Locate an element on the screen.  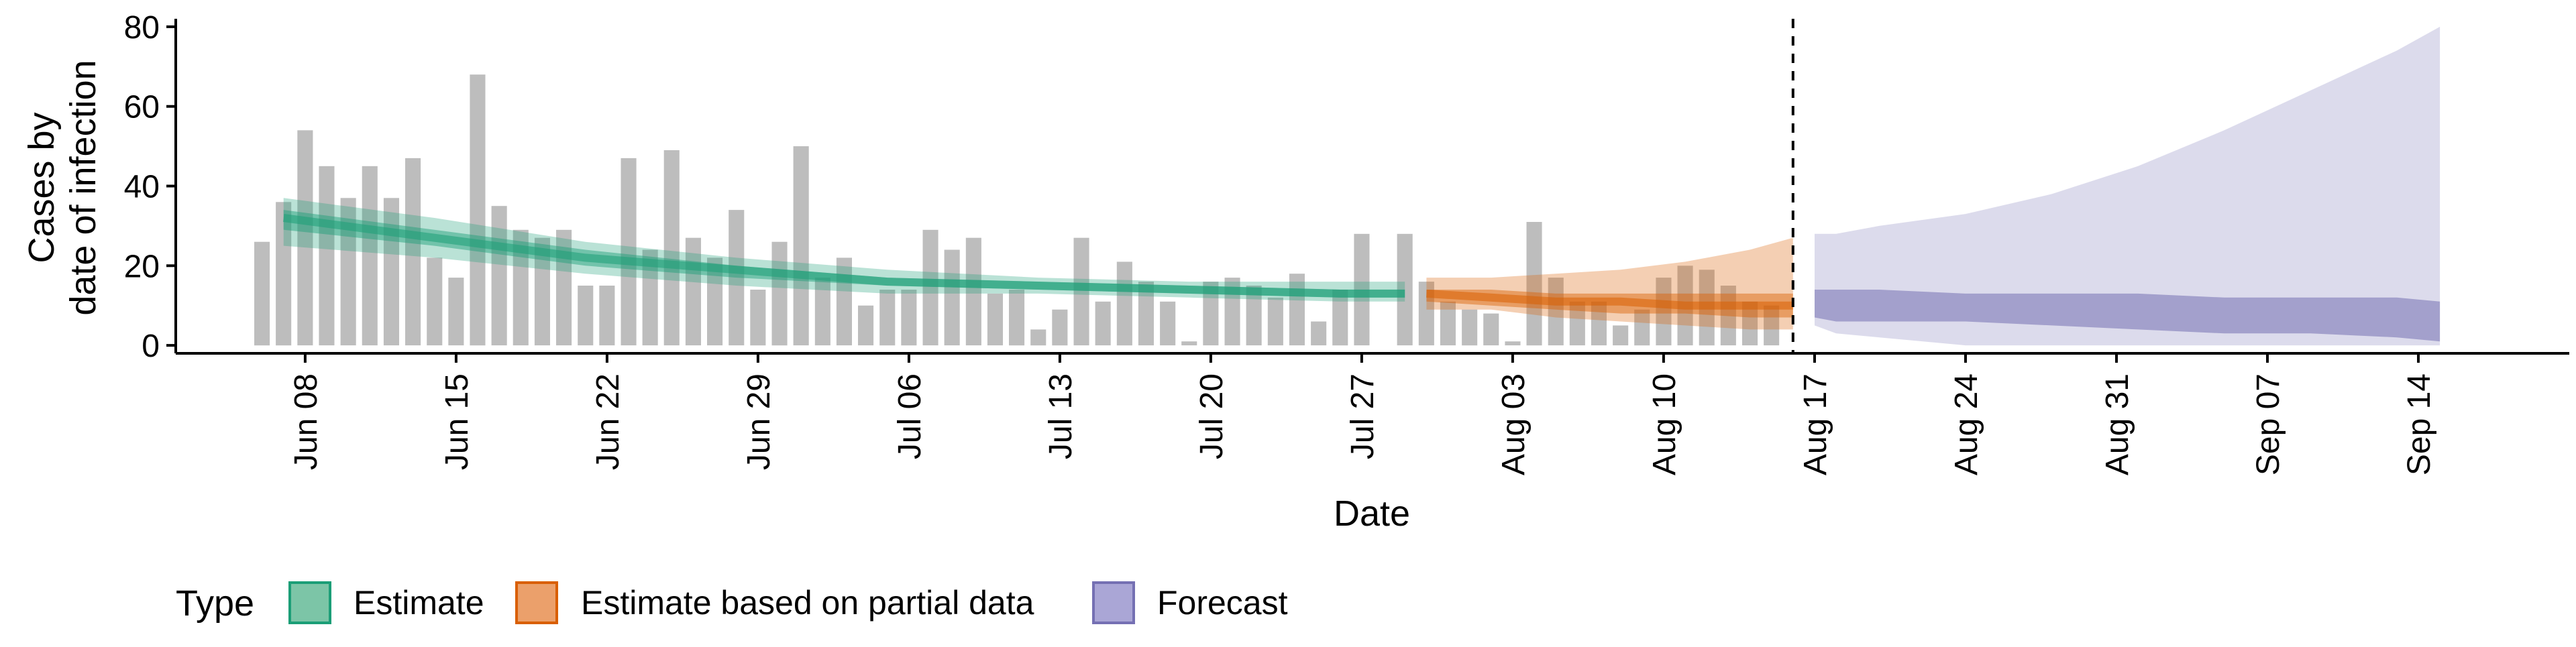
x-tick-label: Jun 15 is located at coordinates (457, 421).